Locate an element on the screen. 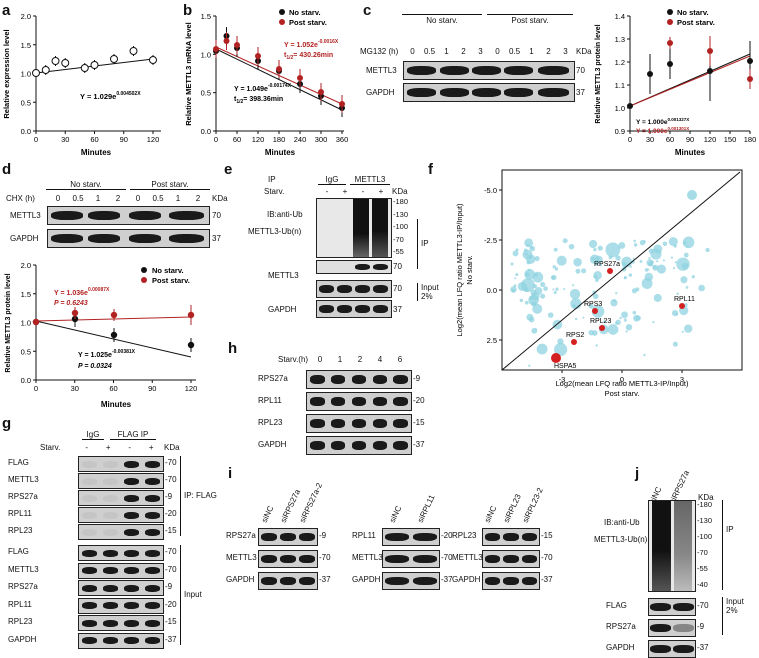 This screenshot has height=658, width=759. panel-c-x-tick: 60 is located at coordinates (670, 139).